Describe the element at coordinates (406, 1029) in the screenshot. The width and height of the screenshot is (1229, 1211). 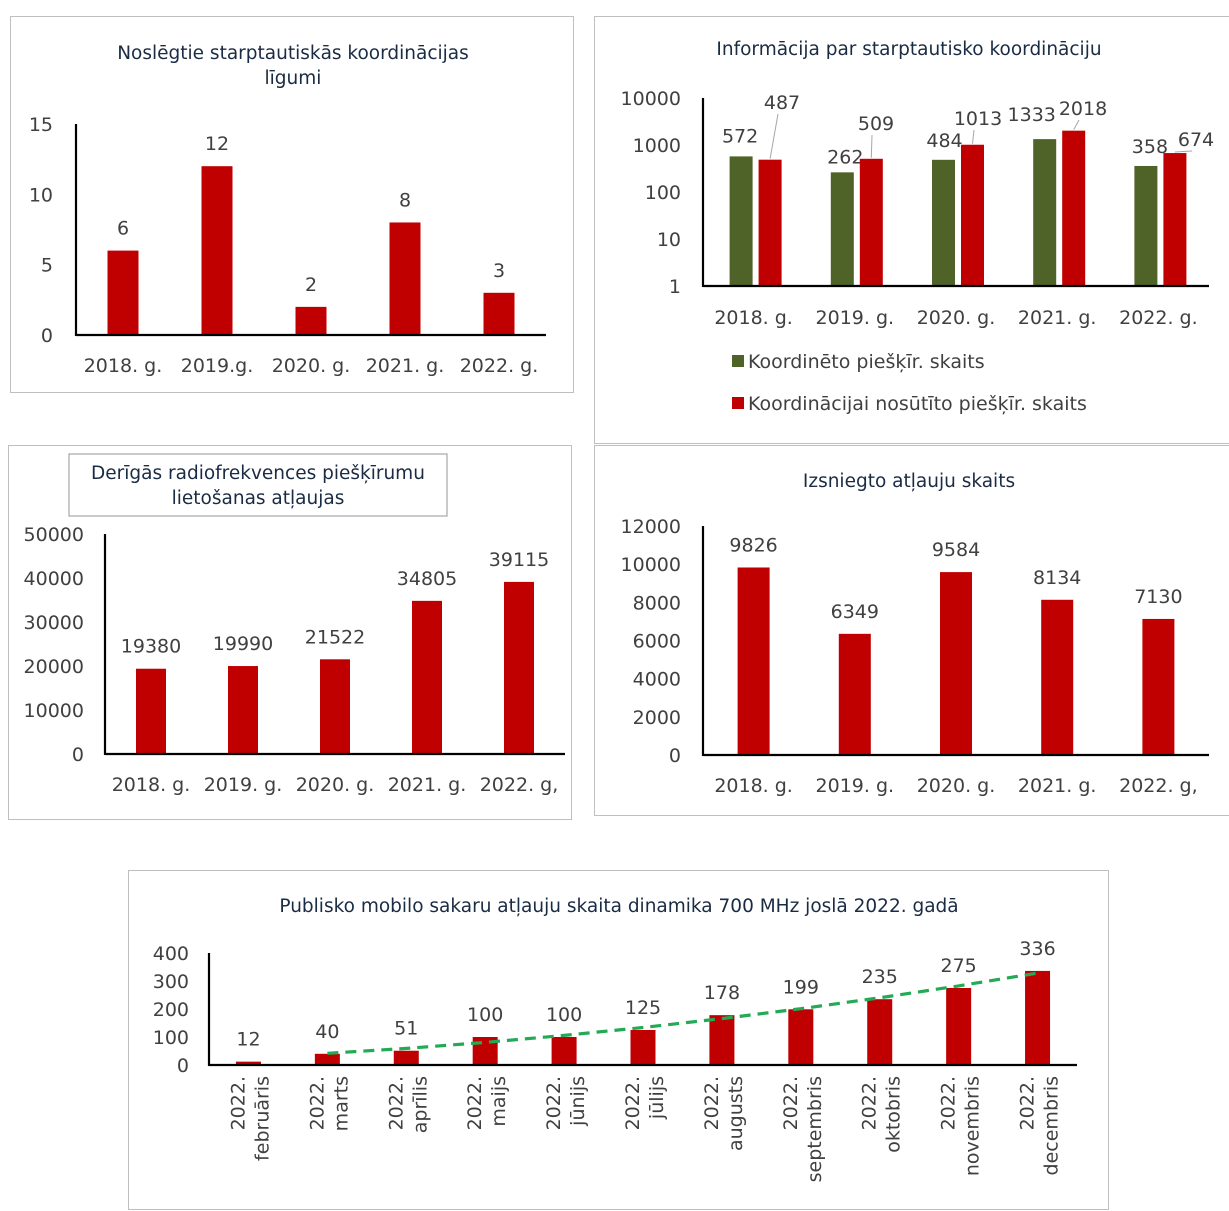
I see `data-label: 51` at that location.